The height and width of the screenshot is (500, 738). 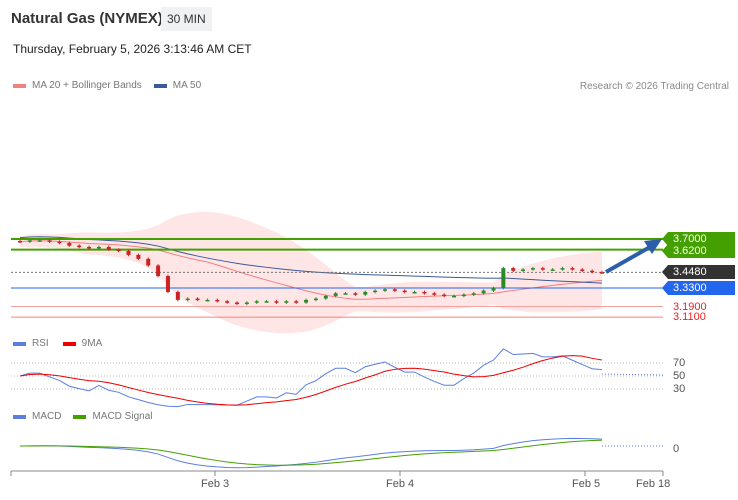 I want to click on forecast-arrow, so click(x=628, y=259).